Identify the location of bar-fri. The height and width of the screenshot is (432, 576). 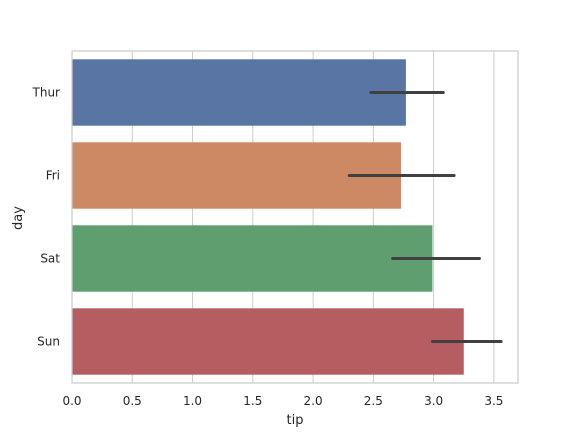
(237, 175).